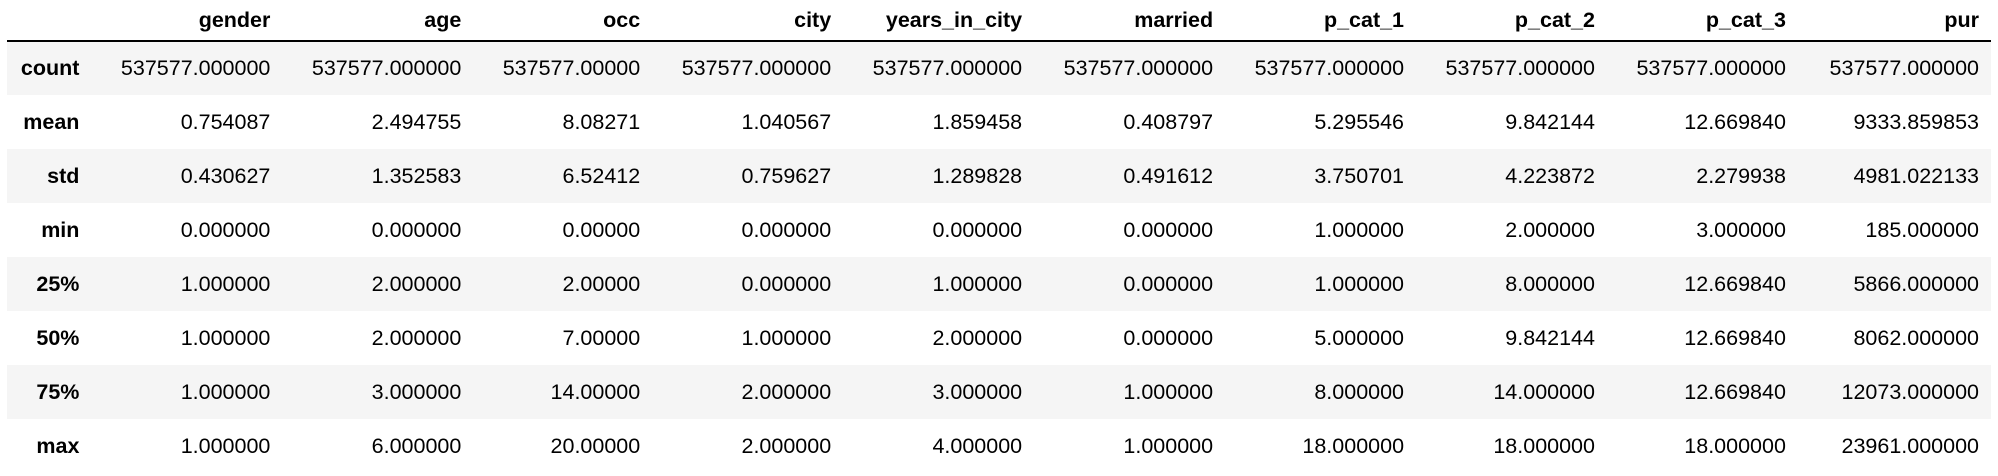  Describe the element at coordinates (1168, 175) in the screenshot. I see `table-cell: 0.491612` at that location.